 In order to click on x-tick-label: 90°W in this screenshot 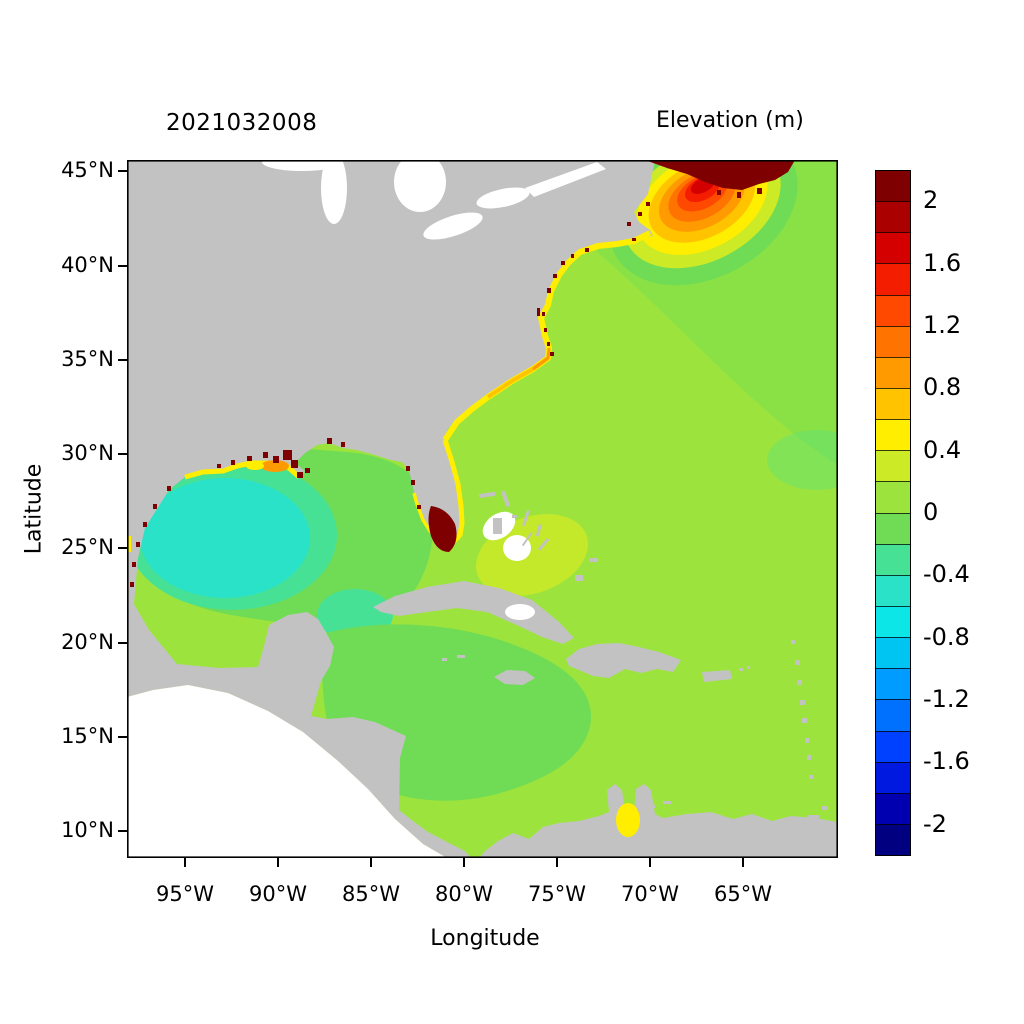, I will do `click(278, 894)`.